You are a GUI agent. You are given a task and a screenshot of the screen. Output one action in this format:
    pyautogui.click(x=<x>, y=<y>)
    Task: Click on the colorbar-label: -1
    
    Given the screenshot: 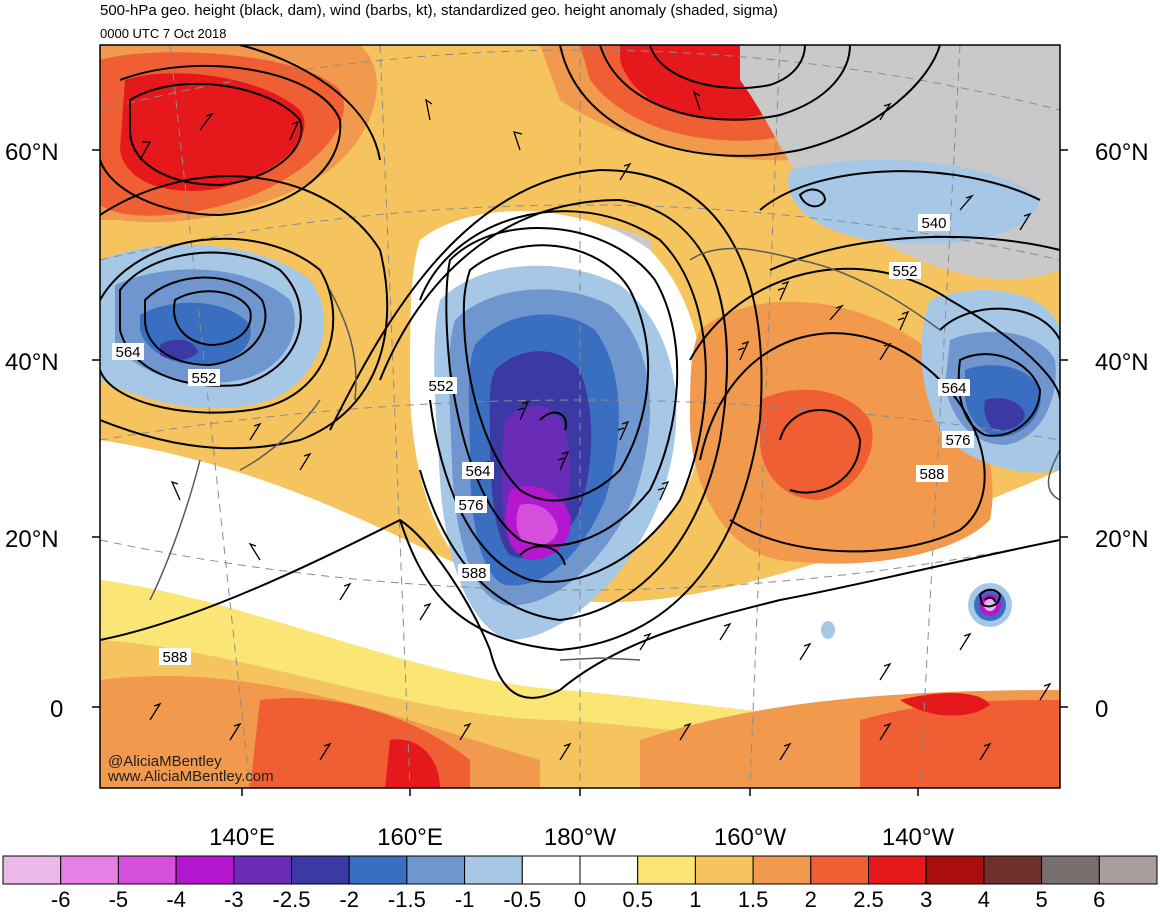 What is the action you would take?
    pyautogui.click(x=464, y=899)
    